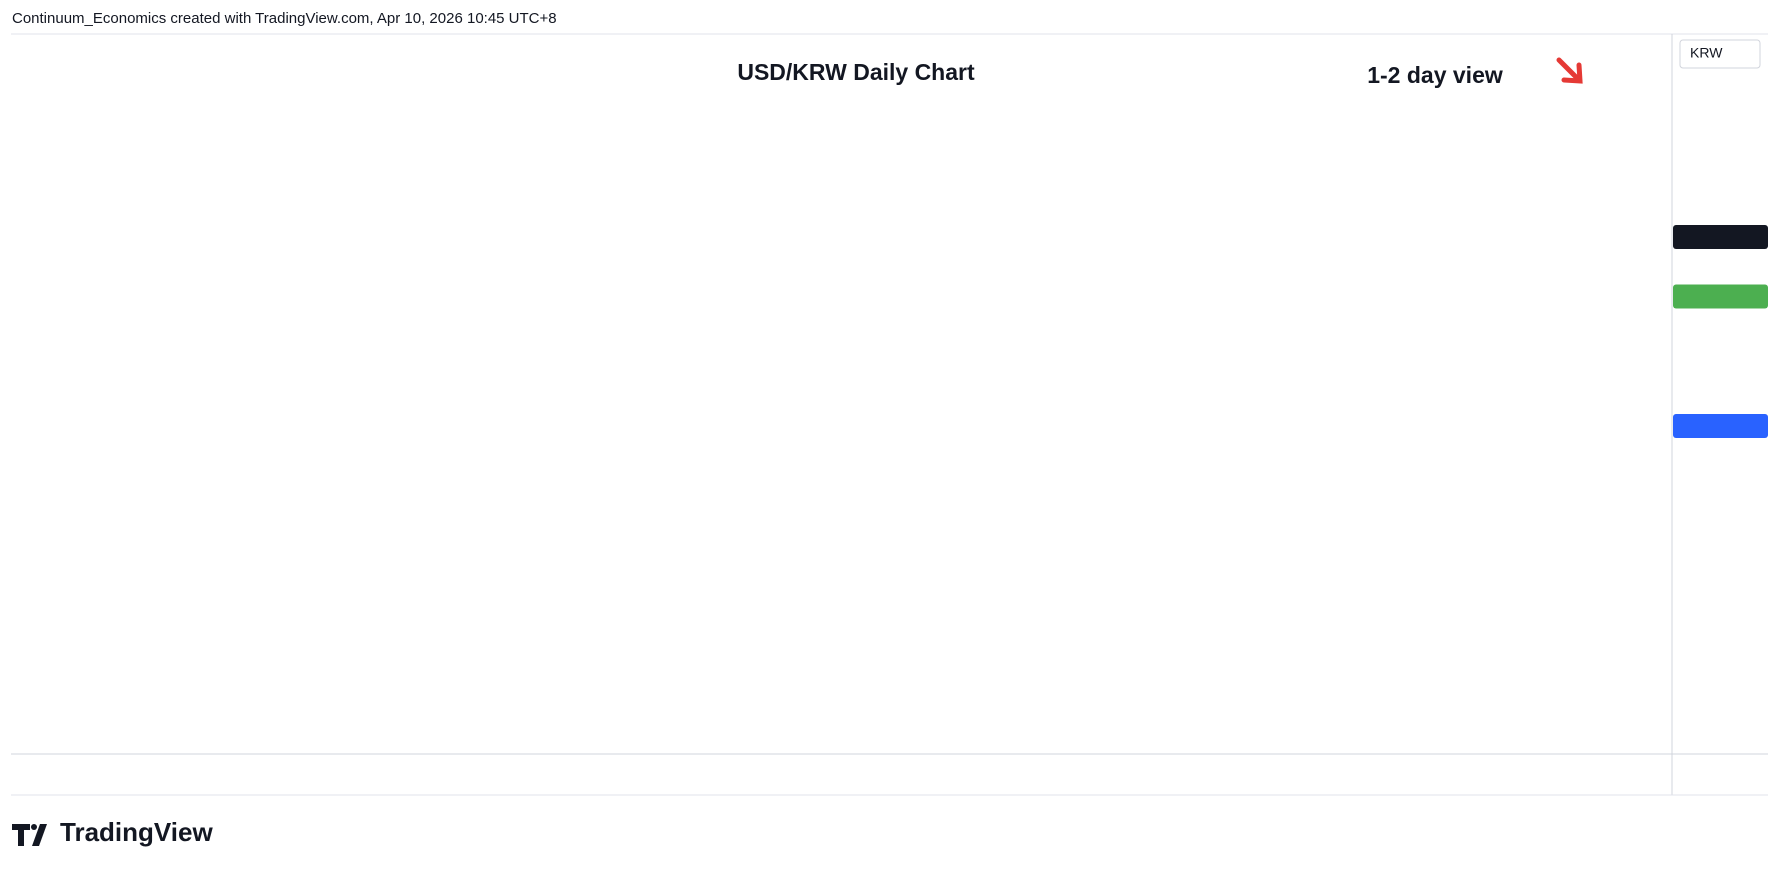  Describe the element at coordinates (856, 72) in the screenshot. I see `chart-title: USD/KRW Daily Chart` at that location.